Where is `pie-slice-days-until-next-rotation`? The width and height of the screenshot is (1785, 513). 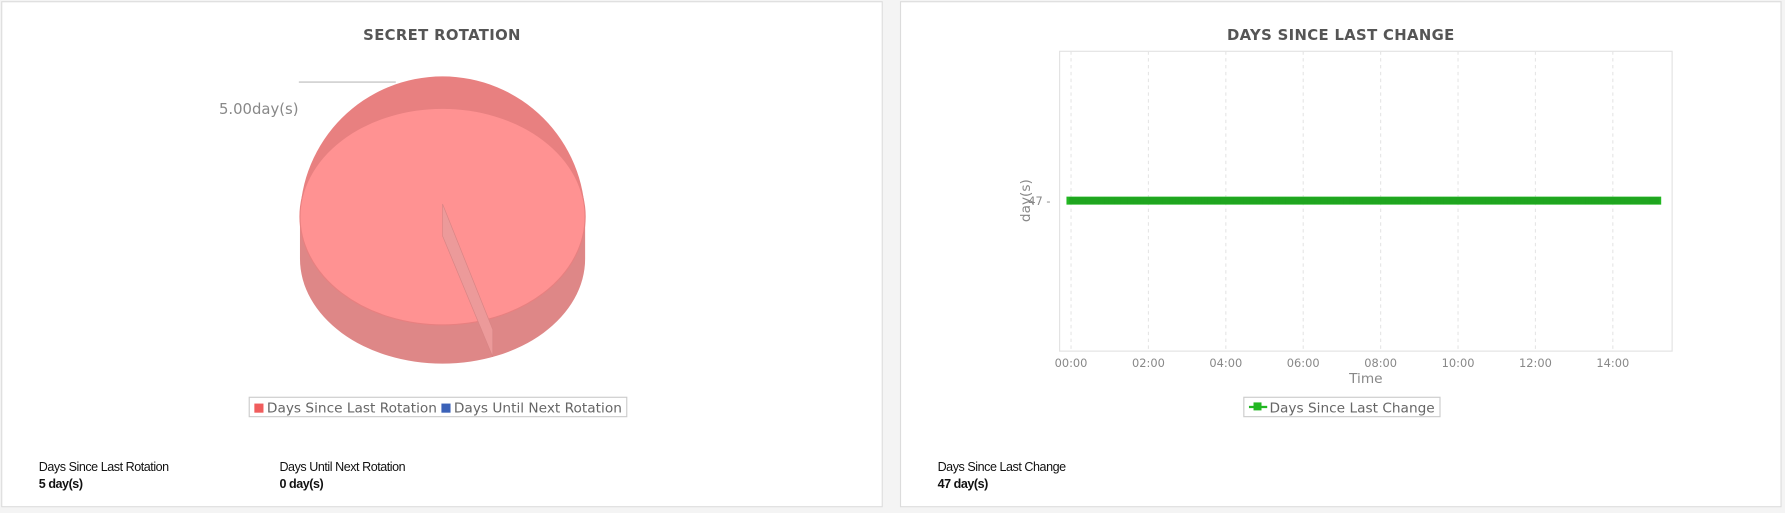 pie-slice-days-until-next-rotation is located at coordinates (468, 280).